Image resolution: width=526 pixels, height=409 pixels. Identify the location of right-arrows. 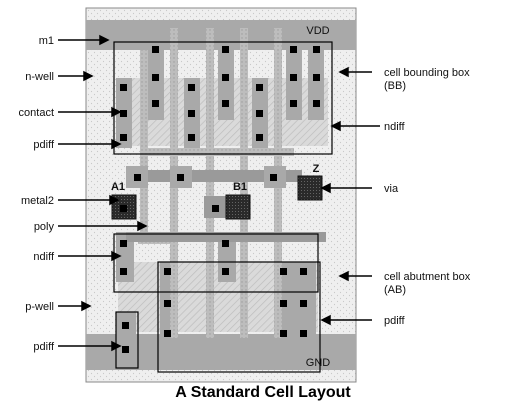
(350, 196).